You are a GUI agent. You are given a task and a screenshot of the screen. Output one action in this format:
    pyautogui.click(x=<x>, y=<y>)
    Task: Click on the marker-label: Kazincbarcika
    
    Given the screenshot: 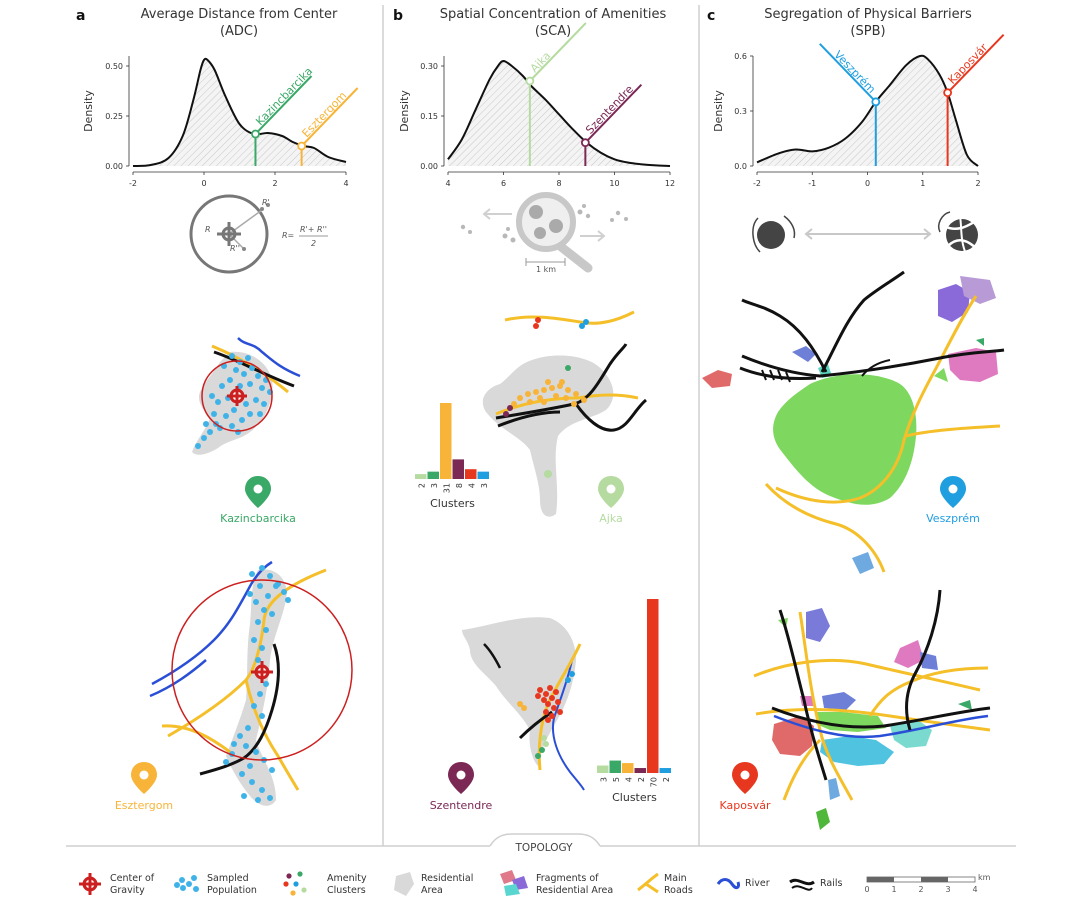 What is the action you would take?
    pyautogui.click(x=284, y=96)
    